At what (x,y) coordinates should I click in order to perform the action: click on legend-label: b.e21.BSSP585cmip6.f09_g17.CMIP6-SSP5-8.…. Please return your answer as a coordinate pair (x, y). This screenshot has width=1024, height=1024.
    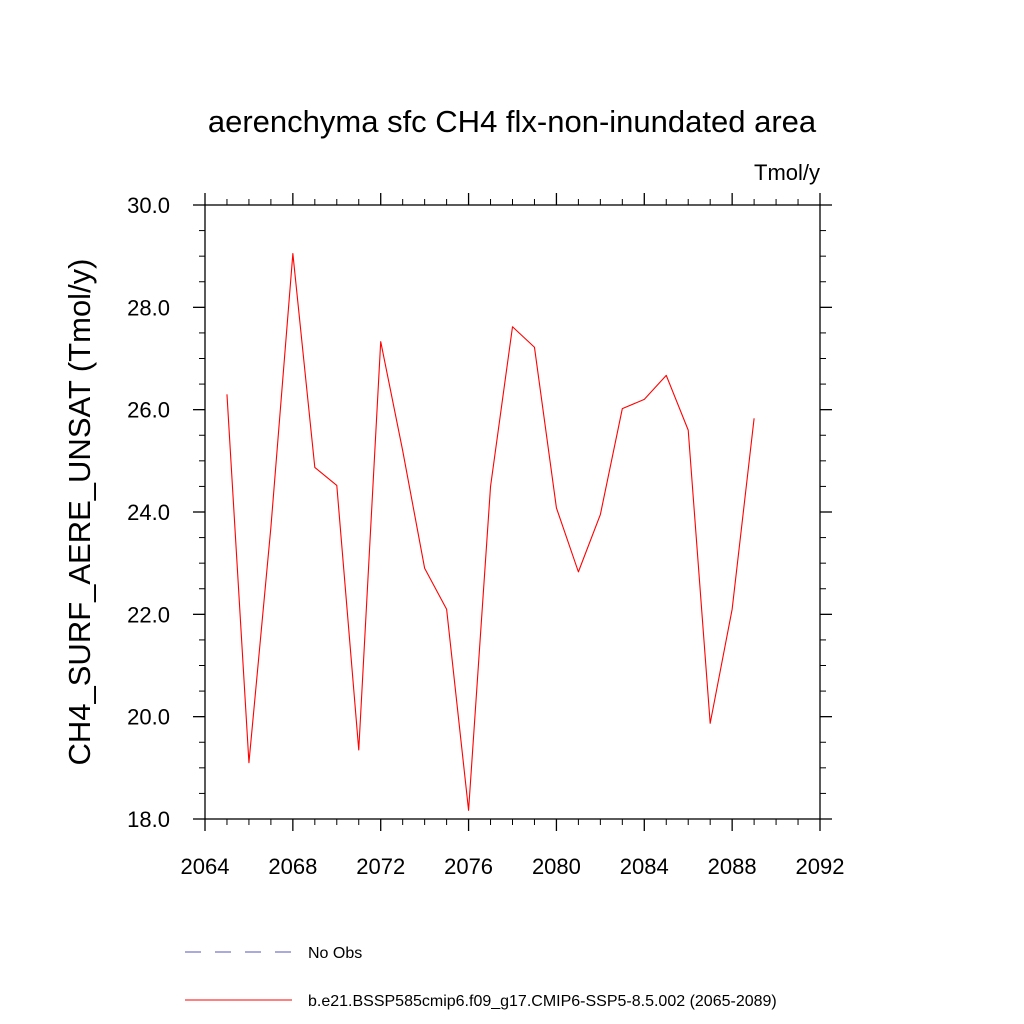
    Looking at the image, I should click on (542, 1001).